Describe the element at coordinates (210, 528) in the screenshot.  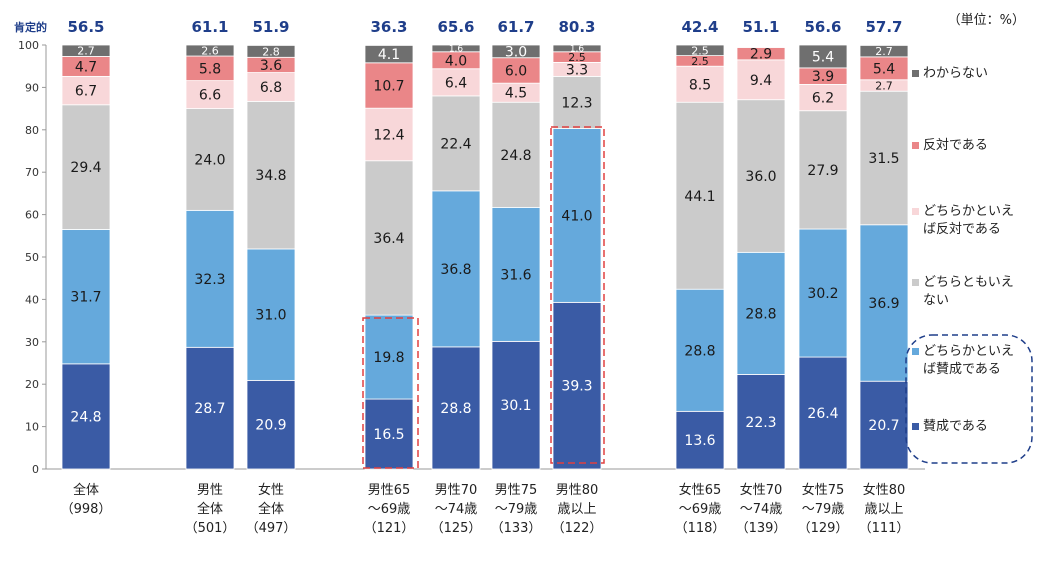
I see `category-label: （501）` at that location.